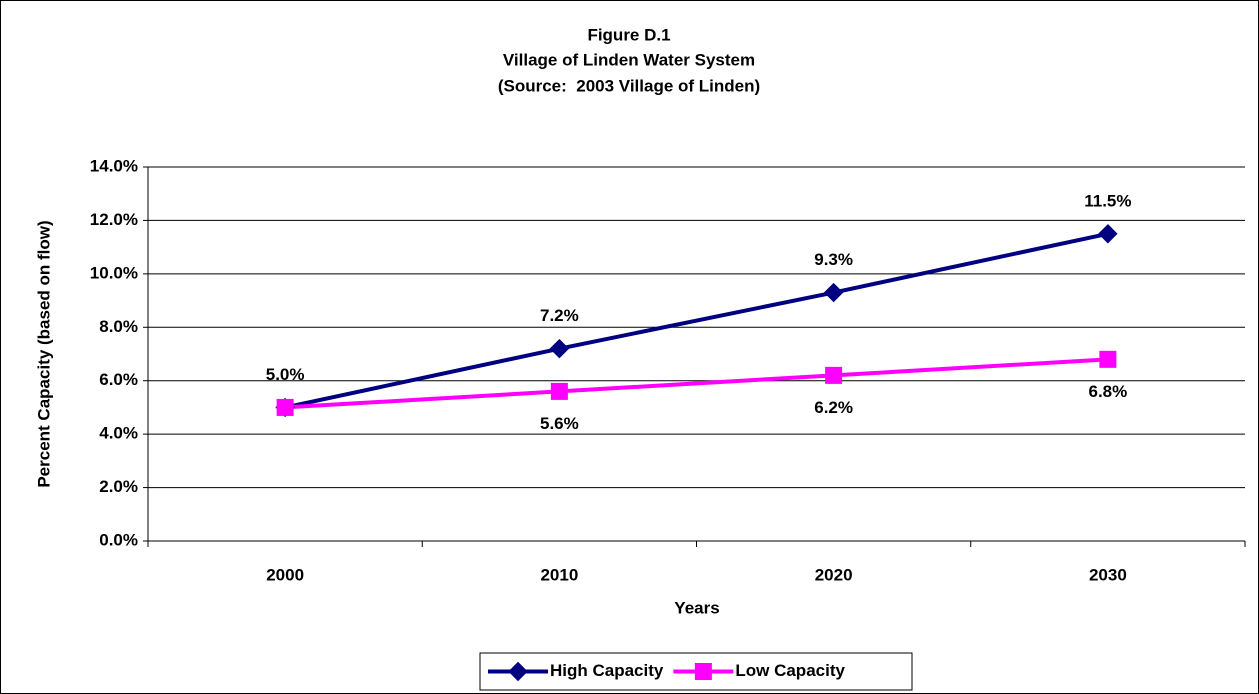  Describe the element at coordinates (559, 315) in the screenshot. I see `data-label: 7.2%` at that location.